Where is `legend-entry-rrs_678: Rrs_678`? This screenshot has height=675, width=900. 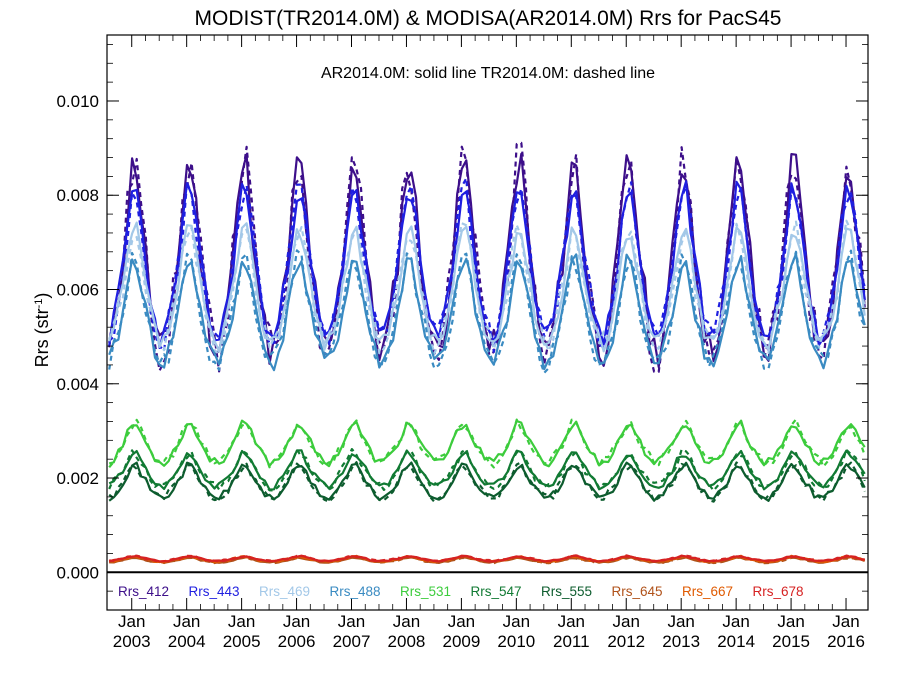
legend-entry-rrs_678: Rrs_678 is located at coordinates (778, 591).